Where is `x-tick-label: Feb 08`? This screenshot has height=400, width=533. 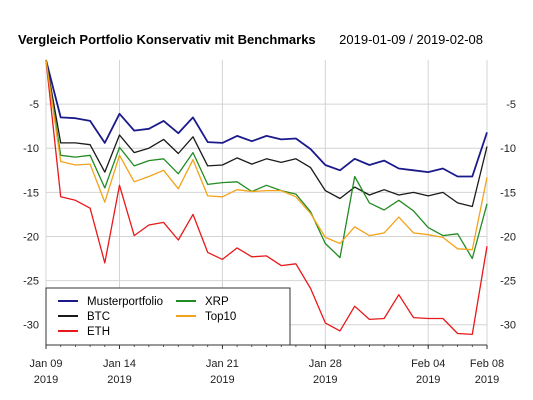 x-tick-label: Feb 08 is located at coordinates (487, 364).